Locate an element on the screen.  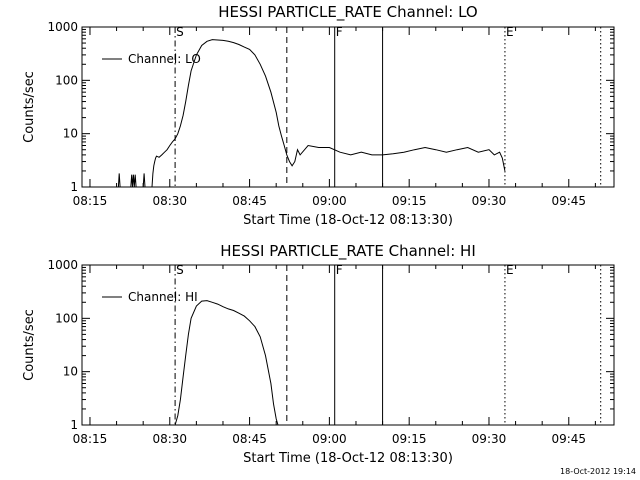
chart1-x-tick-label: 09:00 is located at coordinates (329, 439).